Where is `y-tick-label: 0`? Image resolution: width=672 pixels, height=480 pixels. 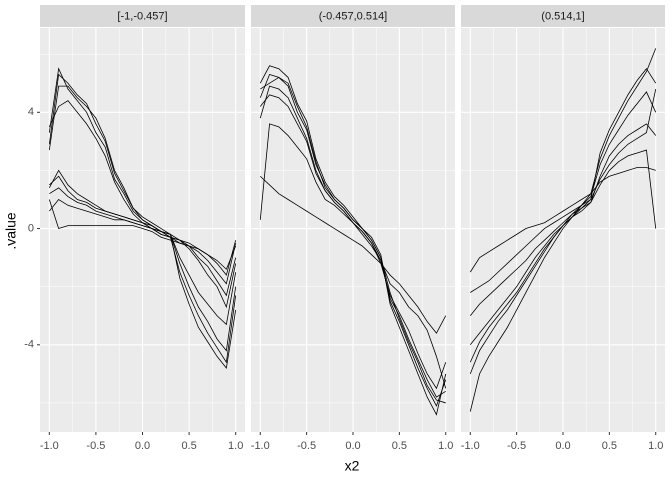
y-tick-label: 0 is located at coordinates (31, 228).